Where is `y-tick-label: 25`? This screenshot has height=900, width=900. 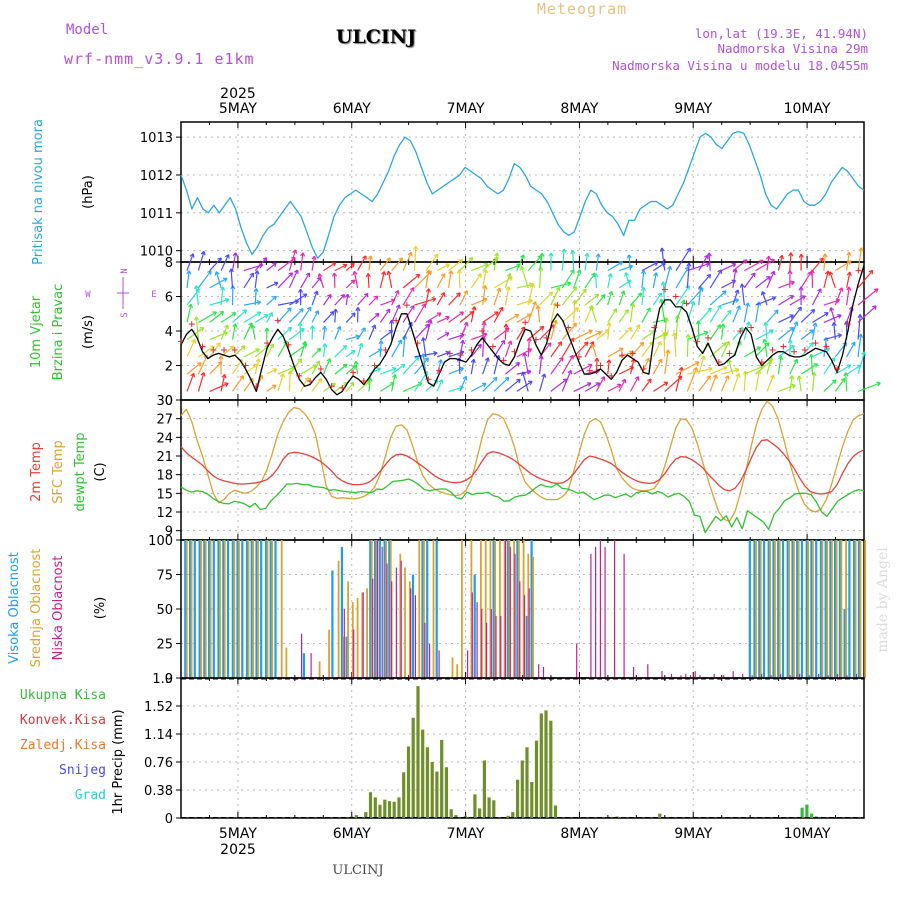
y-tick-label: 25 is located at coordinates (164, 645).